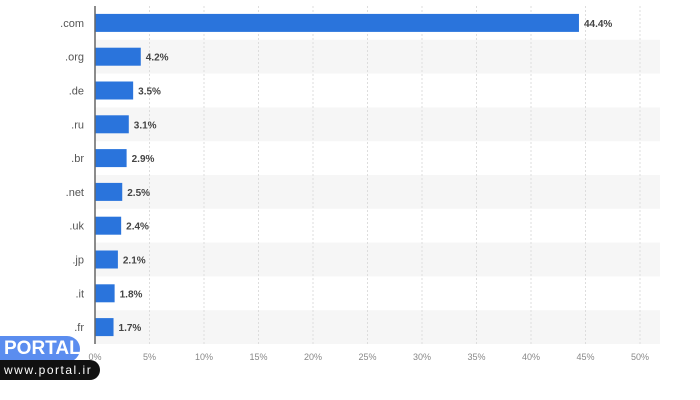 This screenshot has height=400, width=700. What do you see at coordinates (131, 294) in the screenshot?
I see `data-label: 1.8%` at bounding box center [131, 294].